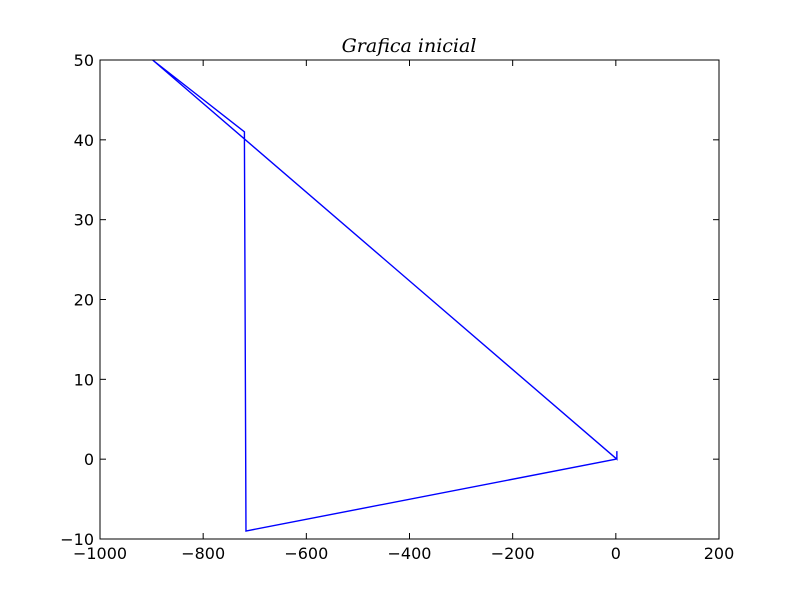 Image resolution: width=800 pixels, height=600 pixels. Describe the element at coordinates (100, 553) in the screenshot. I see `x-tick-label: −1000` at that location.